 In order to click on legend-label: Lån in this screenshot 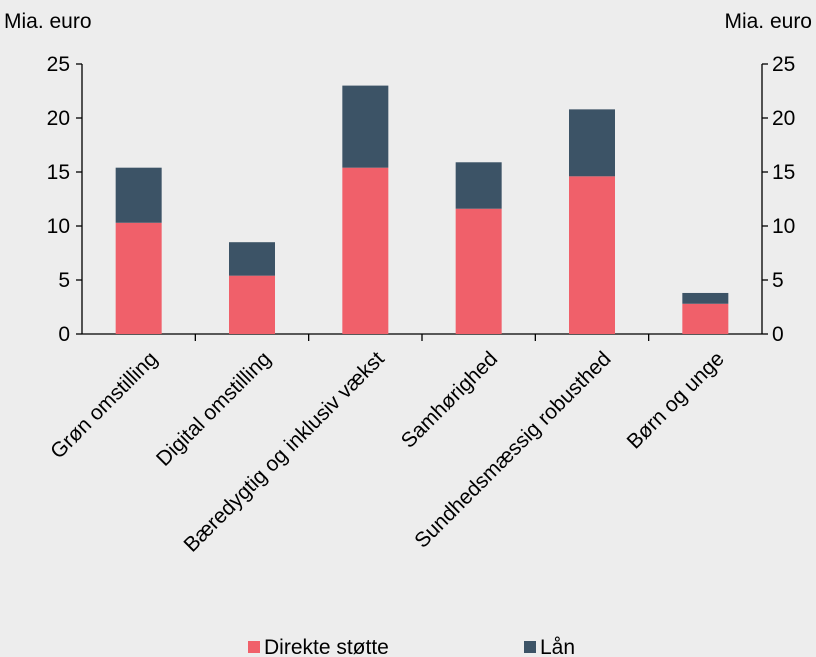, I will do `click(557, 646)`.